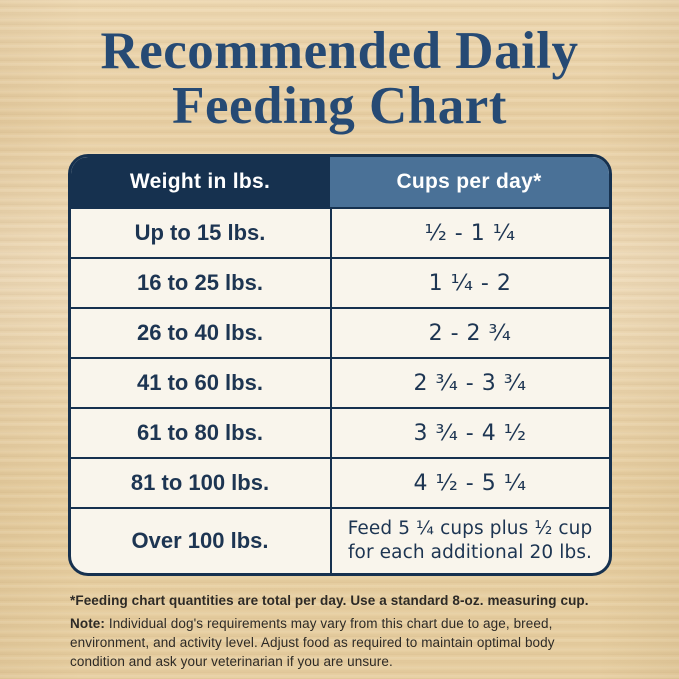  I want to click on table-row: 61 to 80 lbs. 3 ³⁄₄ - 4 ¹⁄₂, so click(339, 432).